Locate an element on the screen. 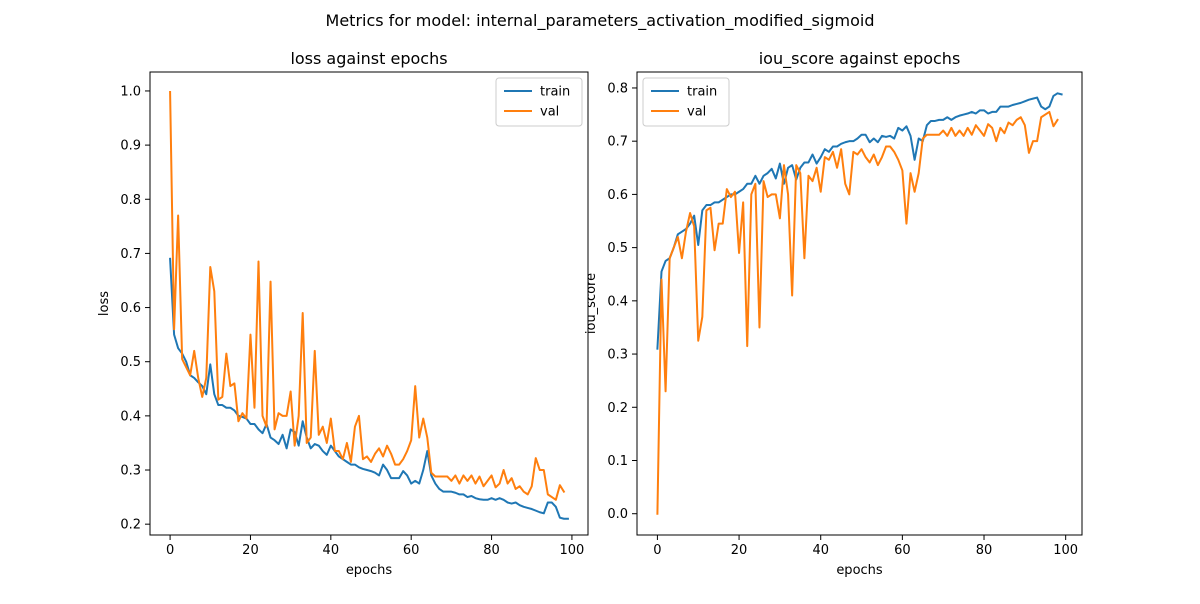  iou-score-y-tick-label: 0.4 is located at coordinates (617, 301).